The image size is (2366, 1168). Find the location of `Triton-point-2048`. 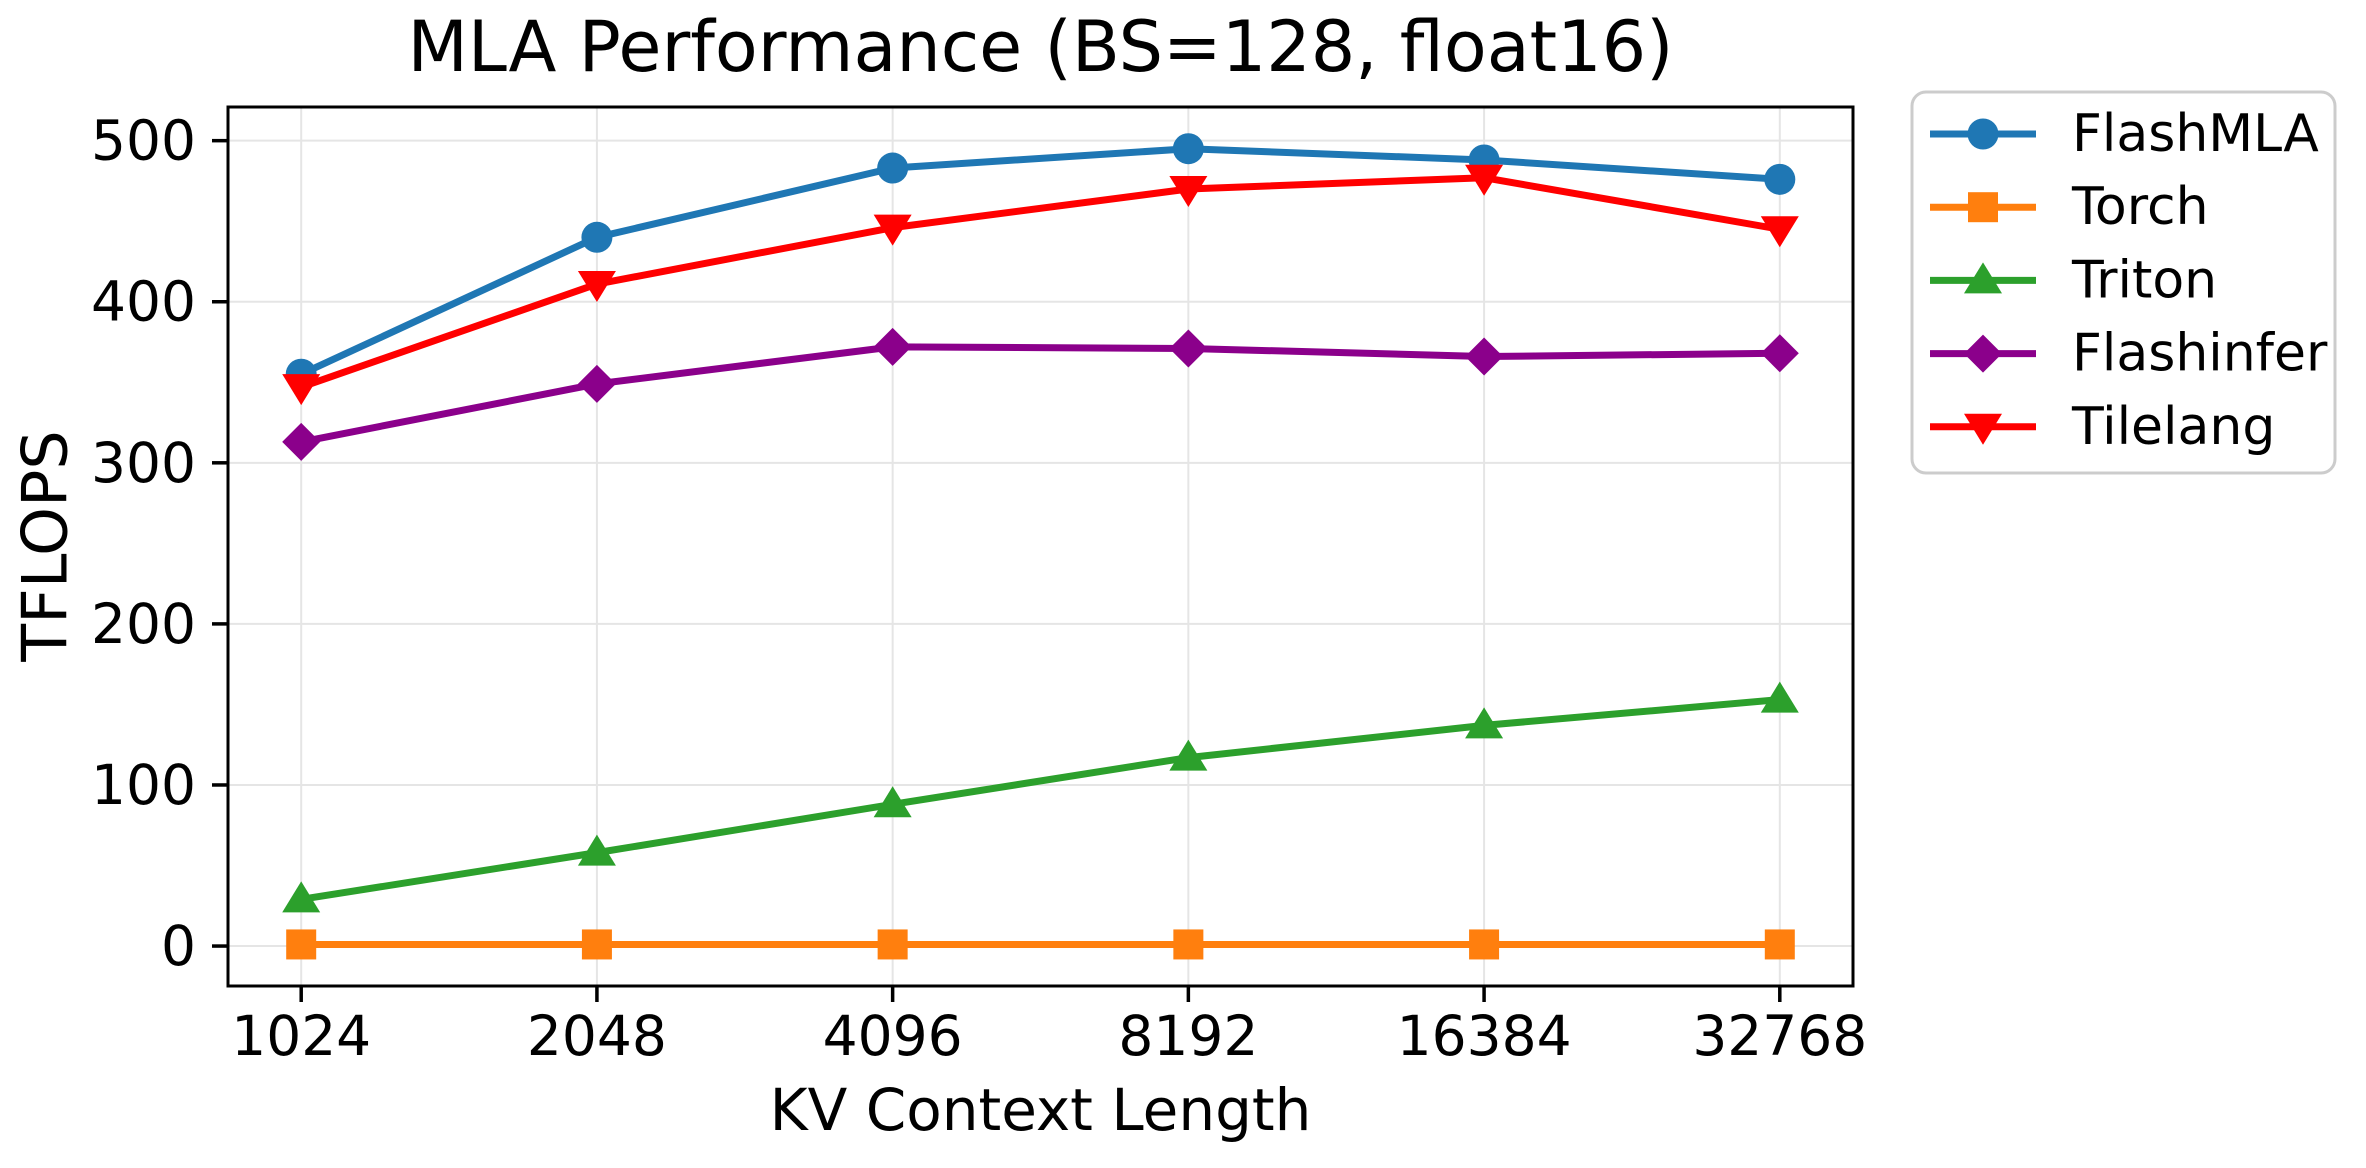

Triton-point-2048 is located at coordinates (596, 850).